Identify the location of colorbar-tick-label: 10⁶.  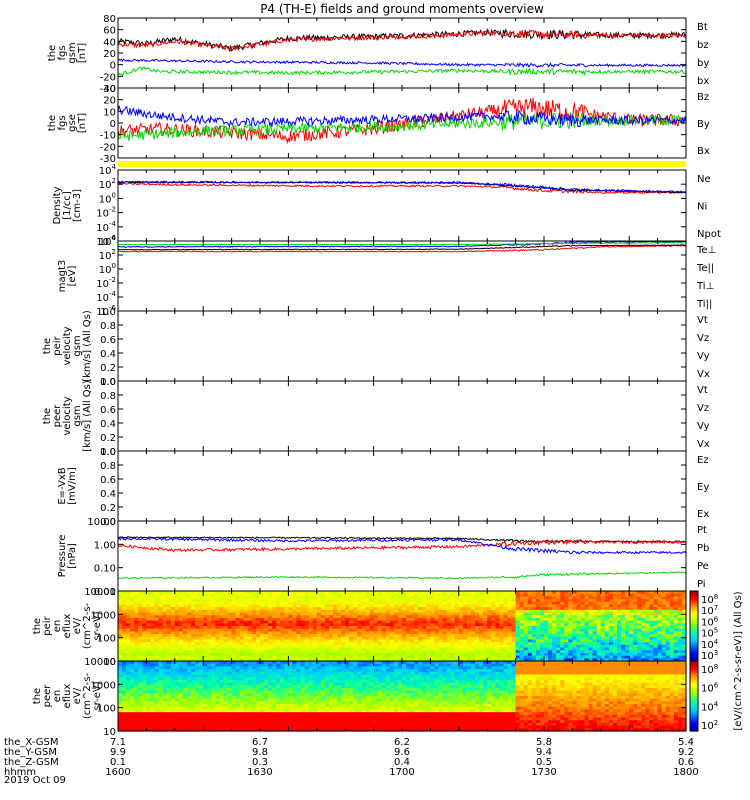
(710, 688).